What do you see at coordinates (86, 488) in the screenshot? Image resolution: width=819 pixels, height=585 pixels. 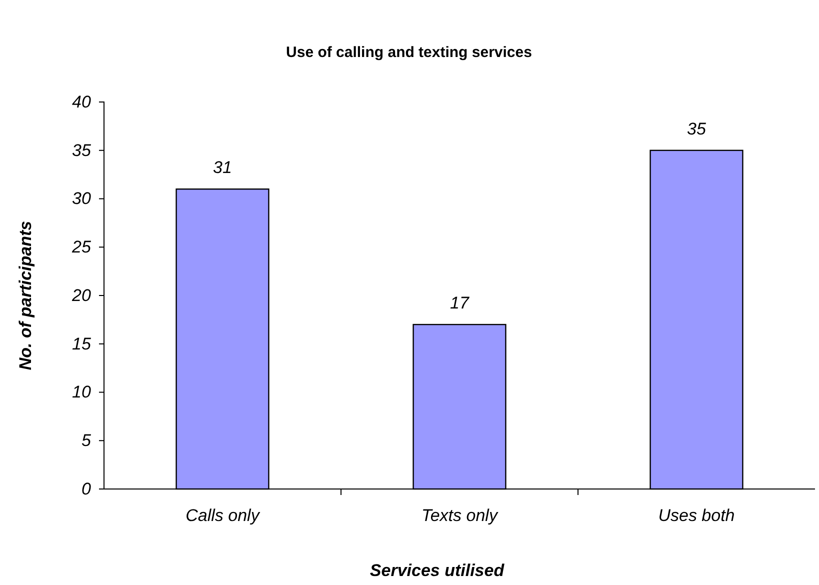 I see `y-tick-label: 0` at bounding box center [86, 488].